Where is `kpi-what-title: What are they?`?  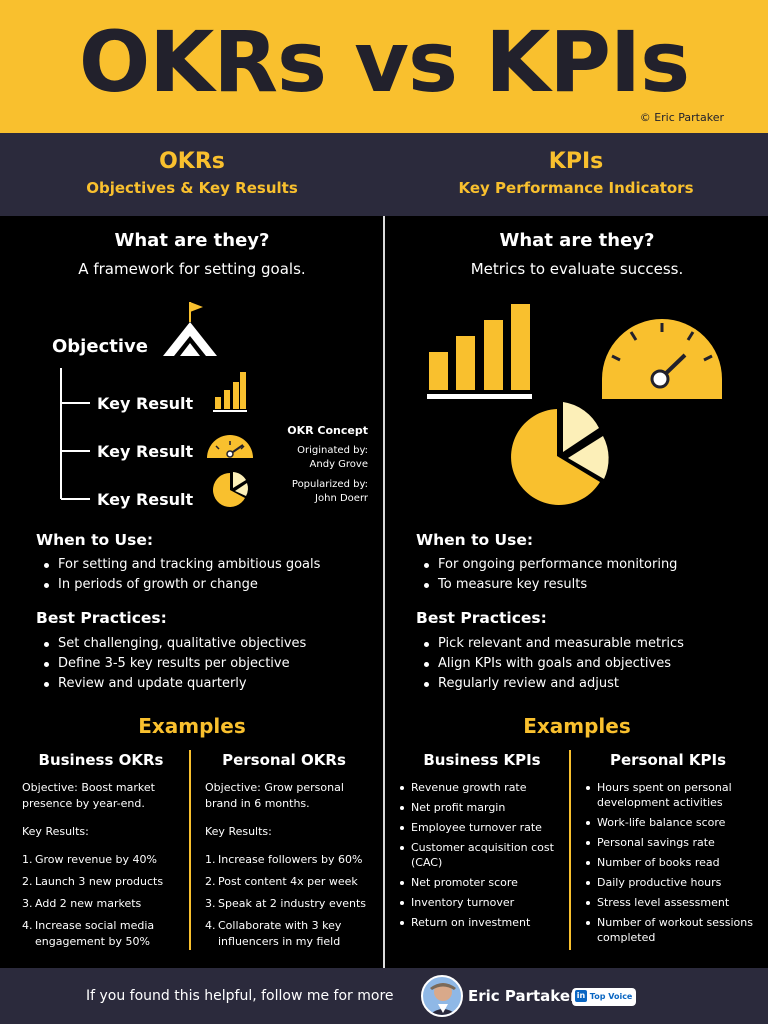
kpi-what-title: What are they? is located at coordinates (577, 240).